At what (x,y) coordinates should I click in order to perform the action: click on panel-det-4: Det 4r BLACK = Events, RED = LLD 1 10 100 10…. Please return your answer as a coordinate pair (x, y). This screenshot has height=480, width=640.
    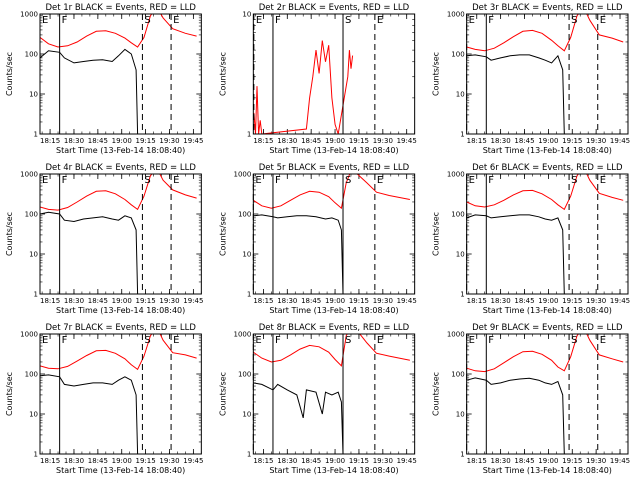
    Looking at the image, I should click on (104, 239).